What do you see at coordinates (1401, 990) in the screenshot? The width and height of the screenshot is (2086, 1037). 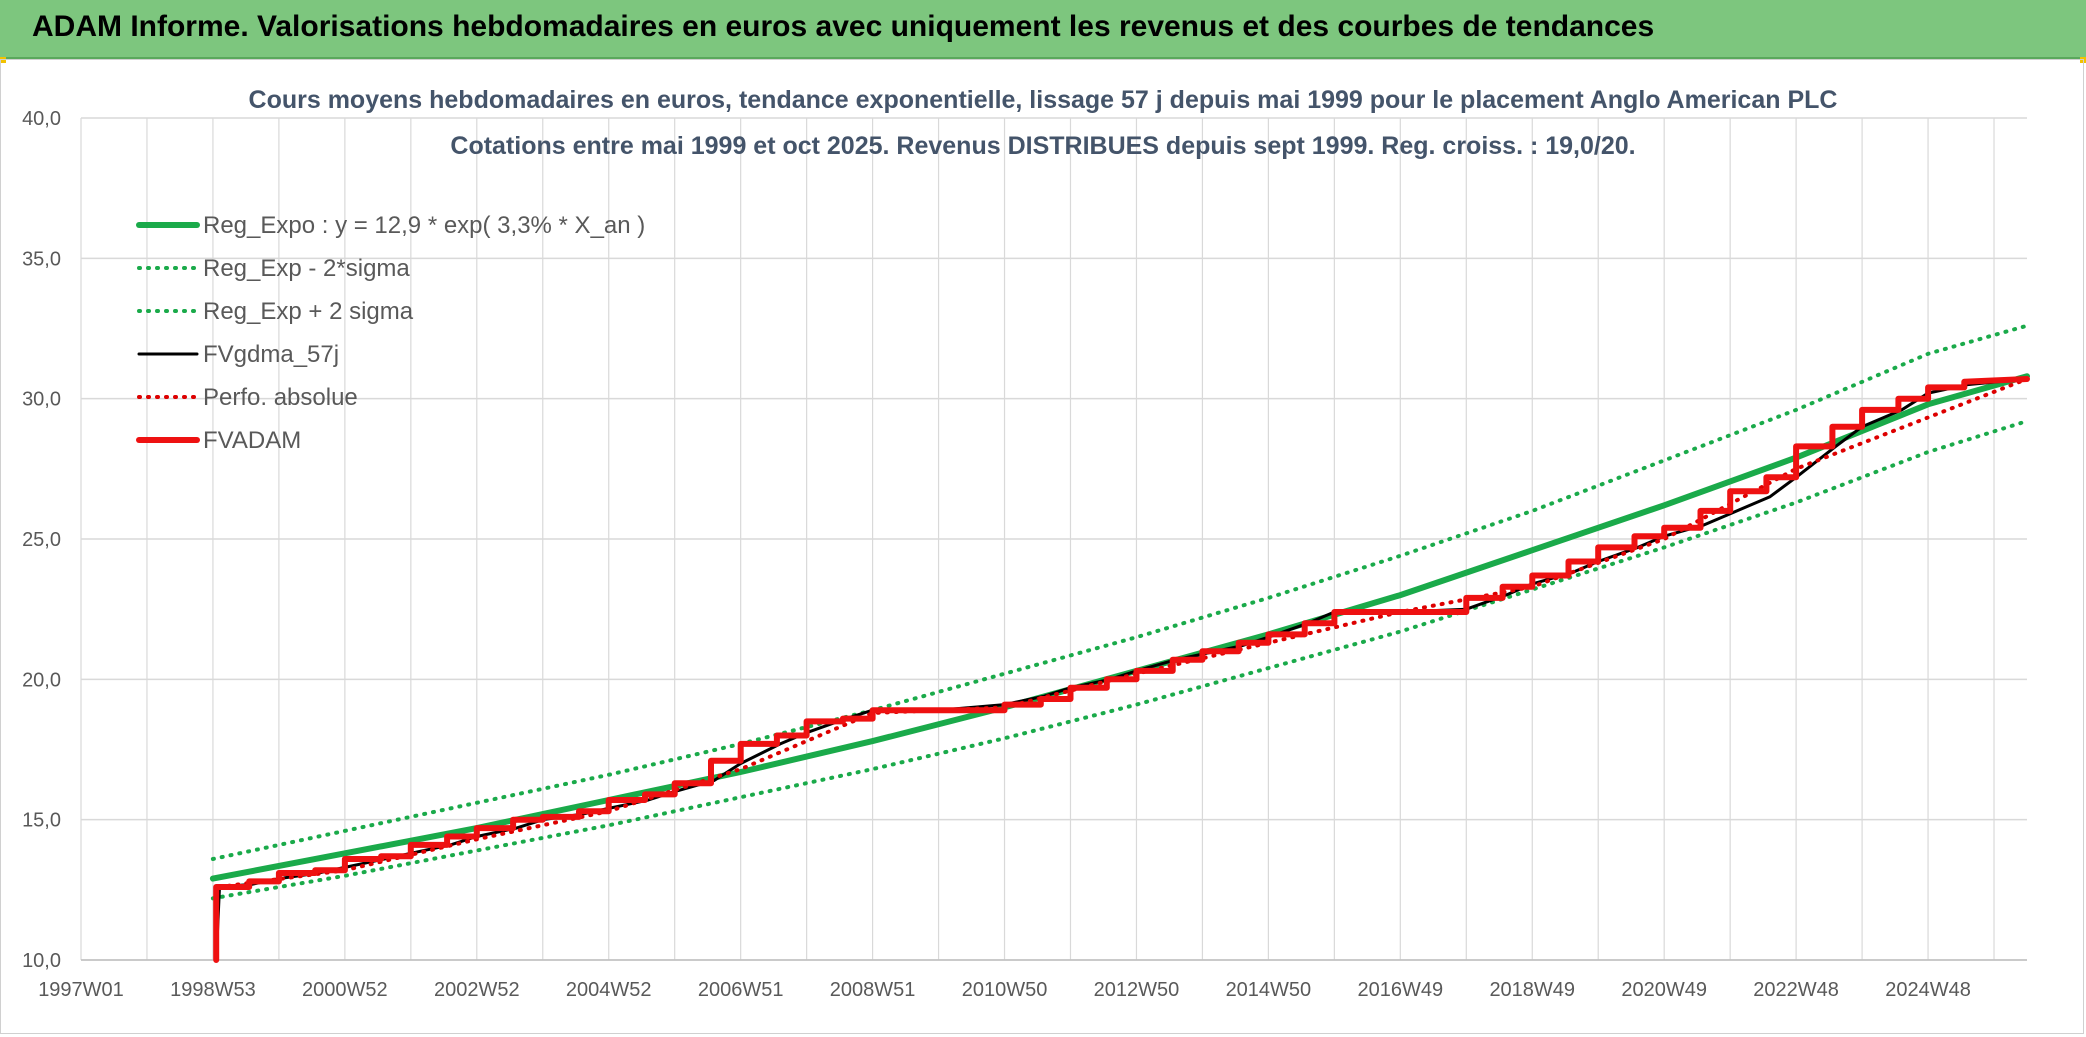 I see `x-tick-label: 2016W49` at bounding box center [1401, 990].